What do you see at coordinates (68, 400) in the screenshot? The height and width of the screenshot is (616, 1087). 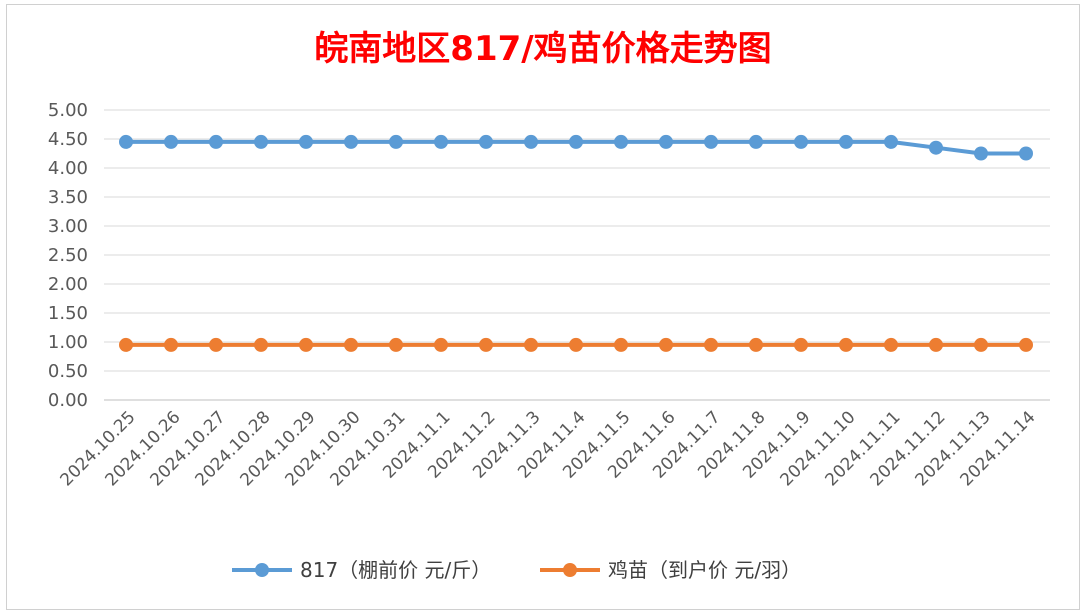 I see `y-tick-label: 0.00` at bounding box center [68, 400].